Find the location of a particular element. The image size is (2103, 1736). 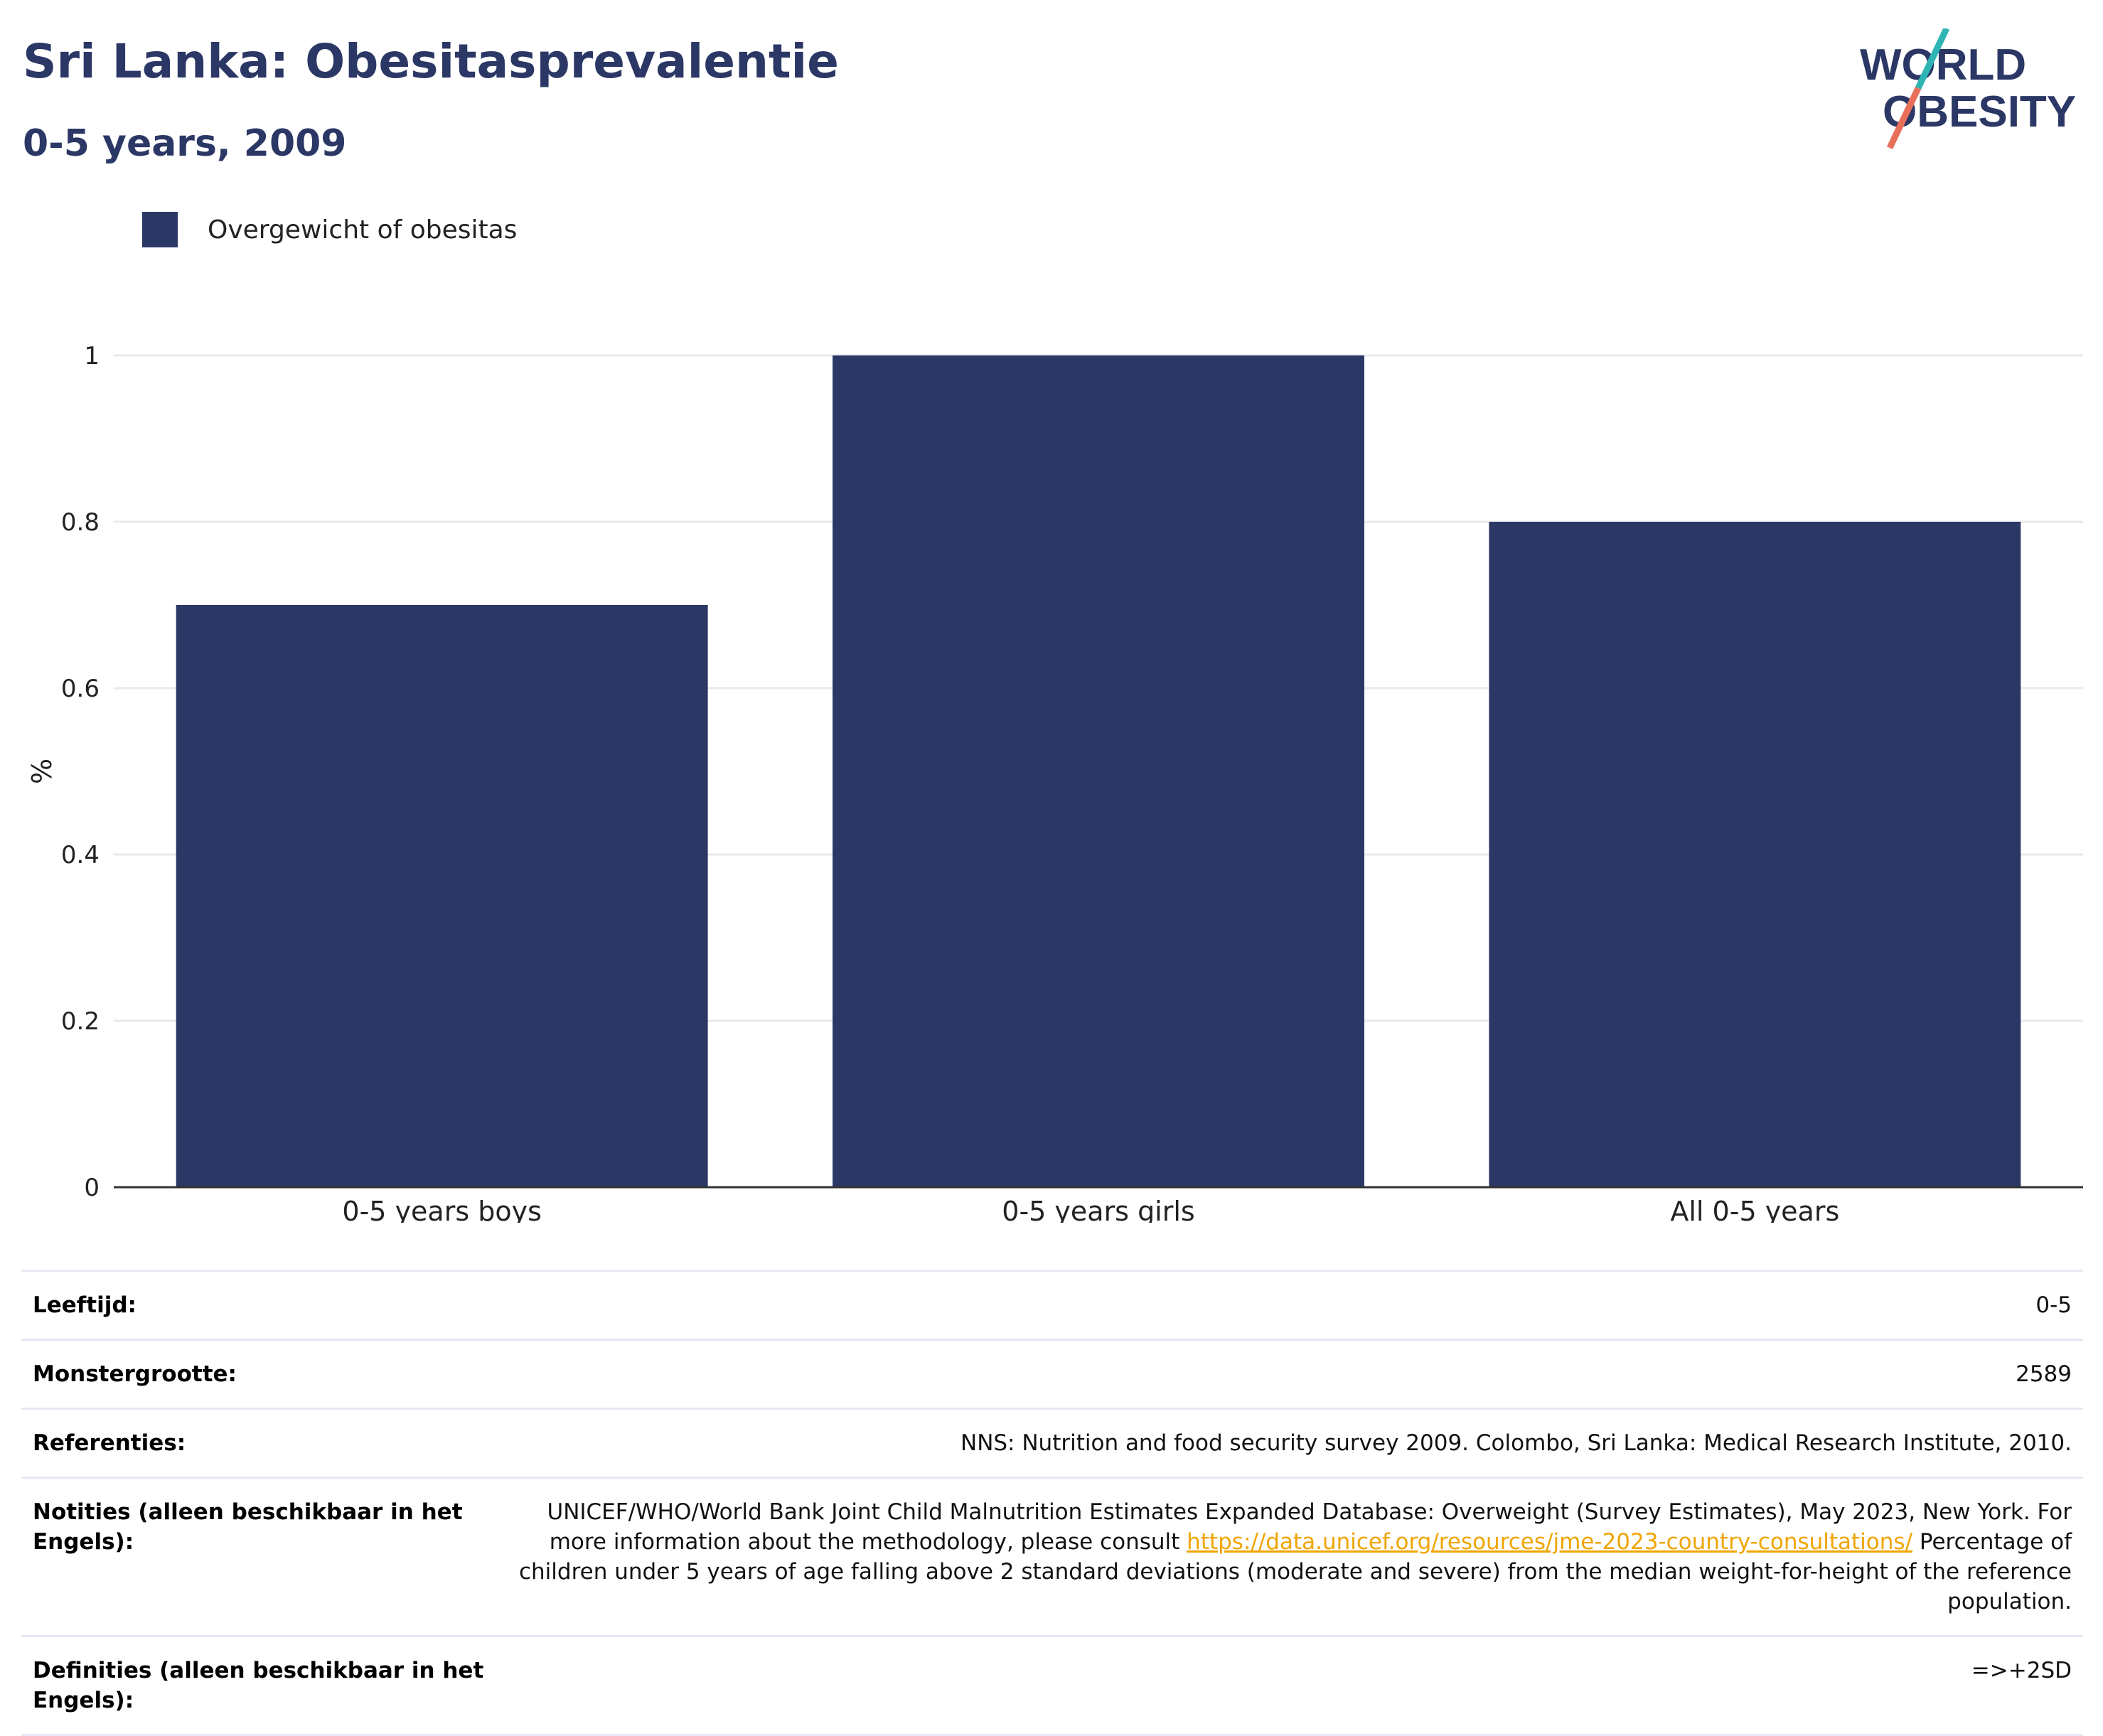

y-tick-label: 0.6 is located at coordinates (80, 689).